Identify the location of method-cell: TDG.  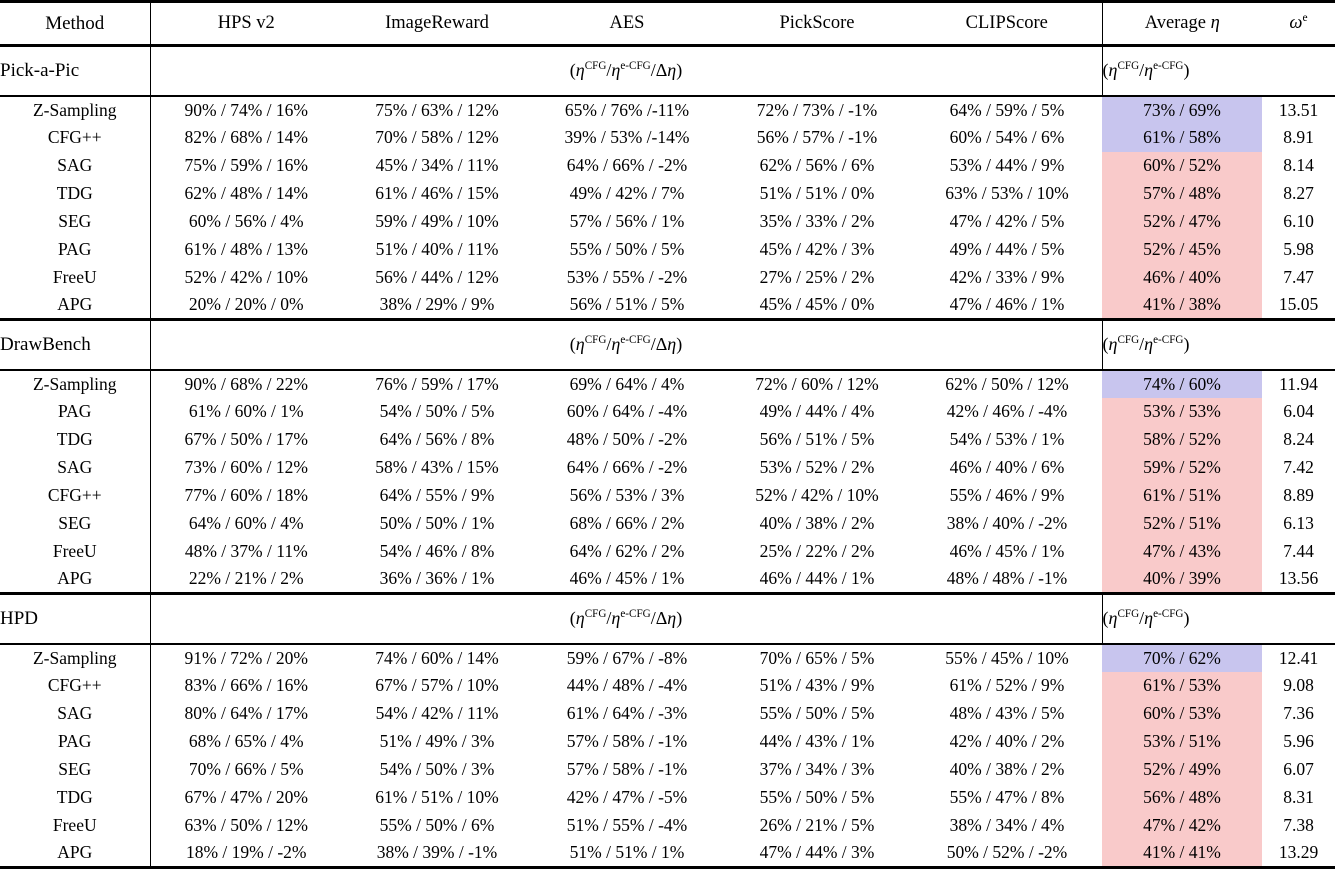
(75, 797).